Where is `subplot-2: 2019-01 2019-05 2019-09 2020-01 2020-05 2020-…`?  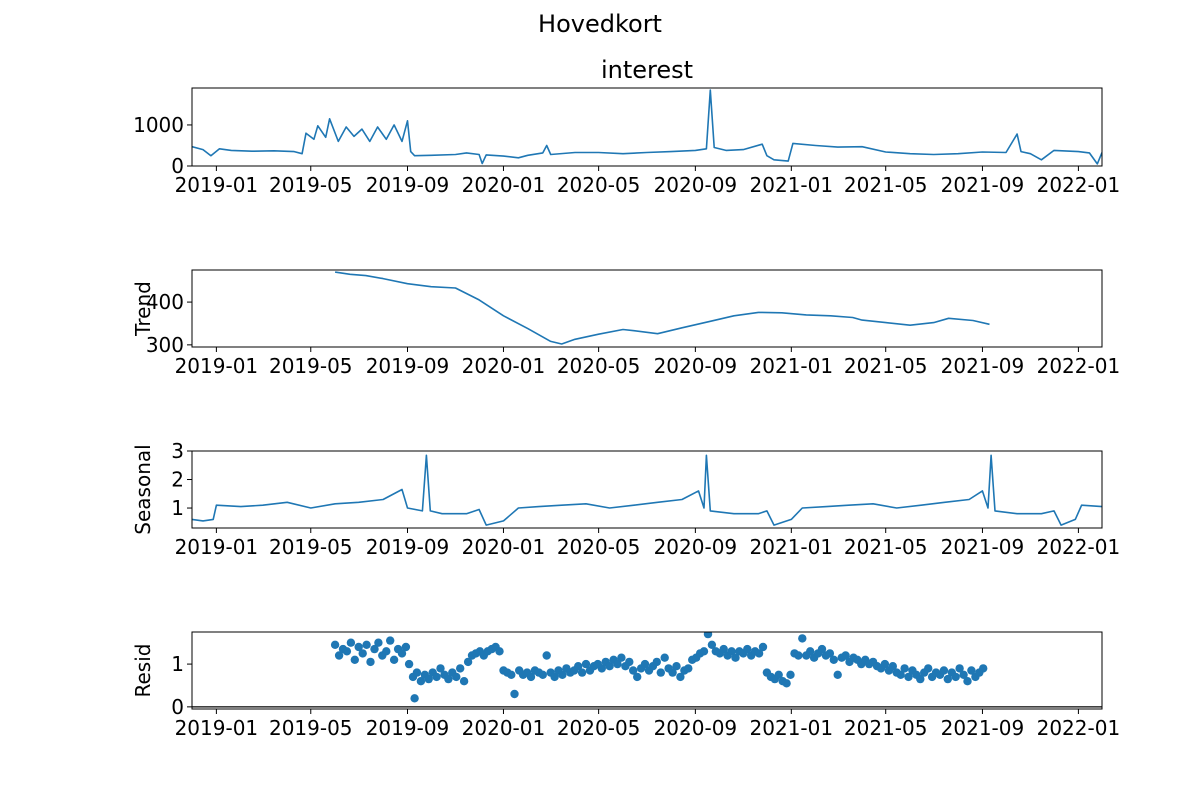
subplot-2: 2019-01 2019-05 2019-09 2020-01 2020-05 2020-… is located at coordinates (626, 323).